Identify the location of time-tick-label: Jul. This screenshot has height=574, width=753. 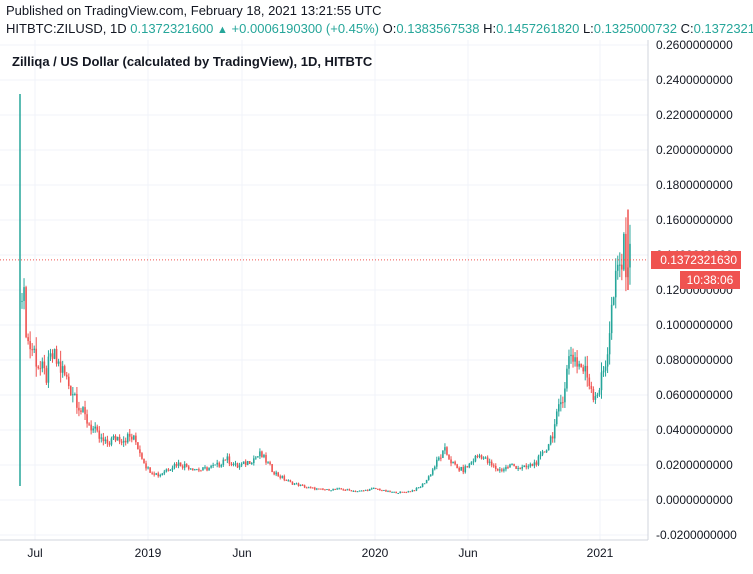
(34, 553).